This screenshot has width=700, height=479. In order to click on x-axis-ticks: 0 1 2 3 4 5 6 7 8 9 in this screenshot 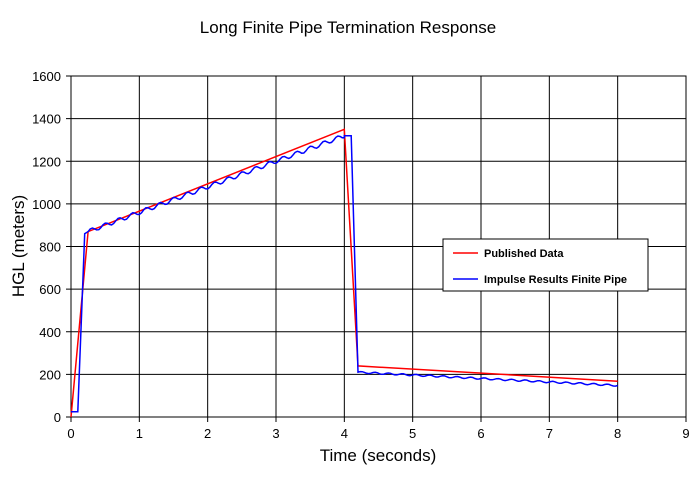, I will do `click(378, 429)`.